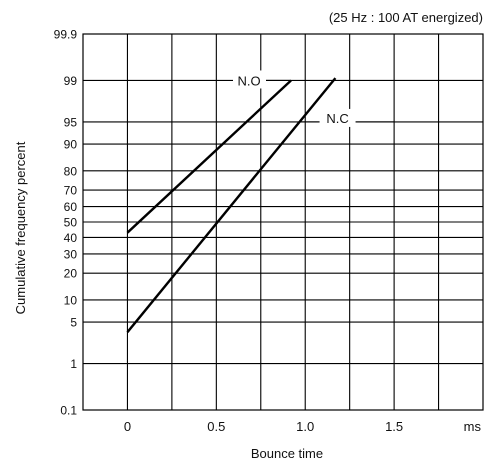  What do you see at coordinates (71, 145) in the screenshot?
I see `y-tick-label: 90` at bounding box center [71, 145].